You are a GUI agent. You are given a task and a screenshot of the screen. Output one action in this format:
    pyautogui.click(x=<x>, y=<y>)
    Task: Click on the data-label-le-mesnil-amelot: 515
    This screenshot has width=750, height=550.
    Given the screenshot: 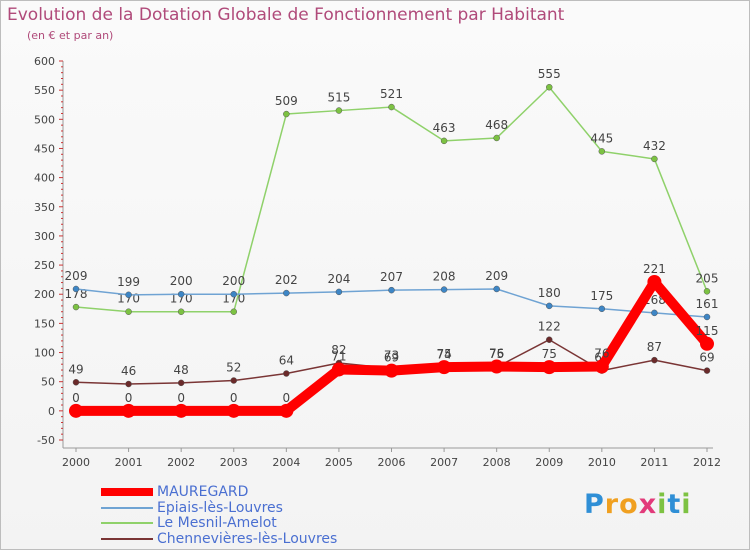 What is the action you would take?
    pyautogui.click(x=338, y=98)
    